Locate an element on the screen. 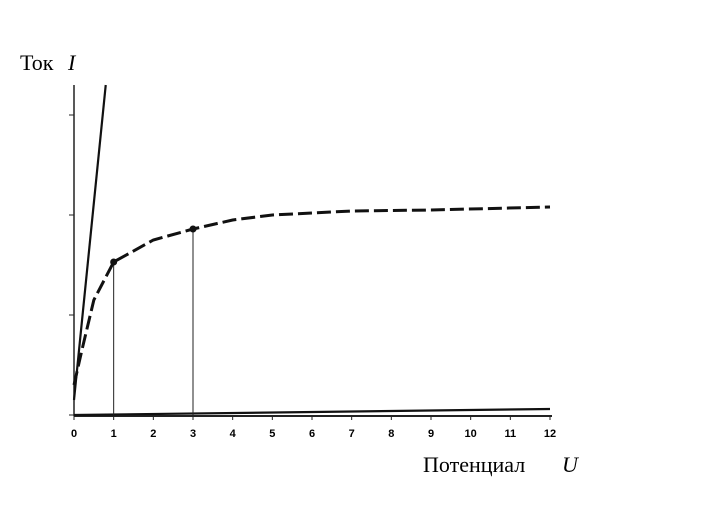 Image resolution: width=706 pixels, height=530 pixels. x-axis-label: Потенциал is located at coordinates (474, 464).